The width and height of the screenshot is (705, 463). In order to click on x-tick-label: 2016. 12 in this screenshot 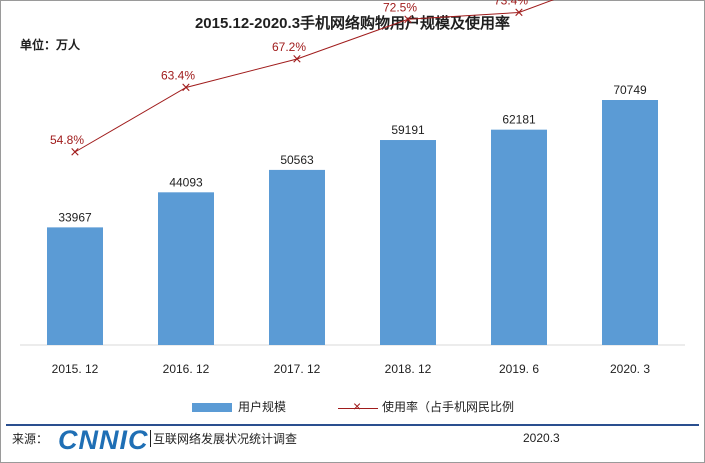, I will do `click(186, 369)`.